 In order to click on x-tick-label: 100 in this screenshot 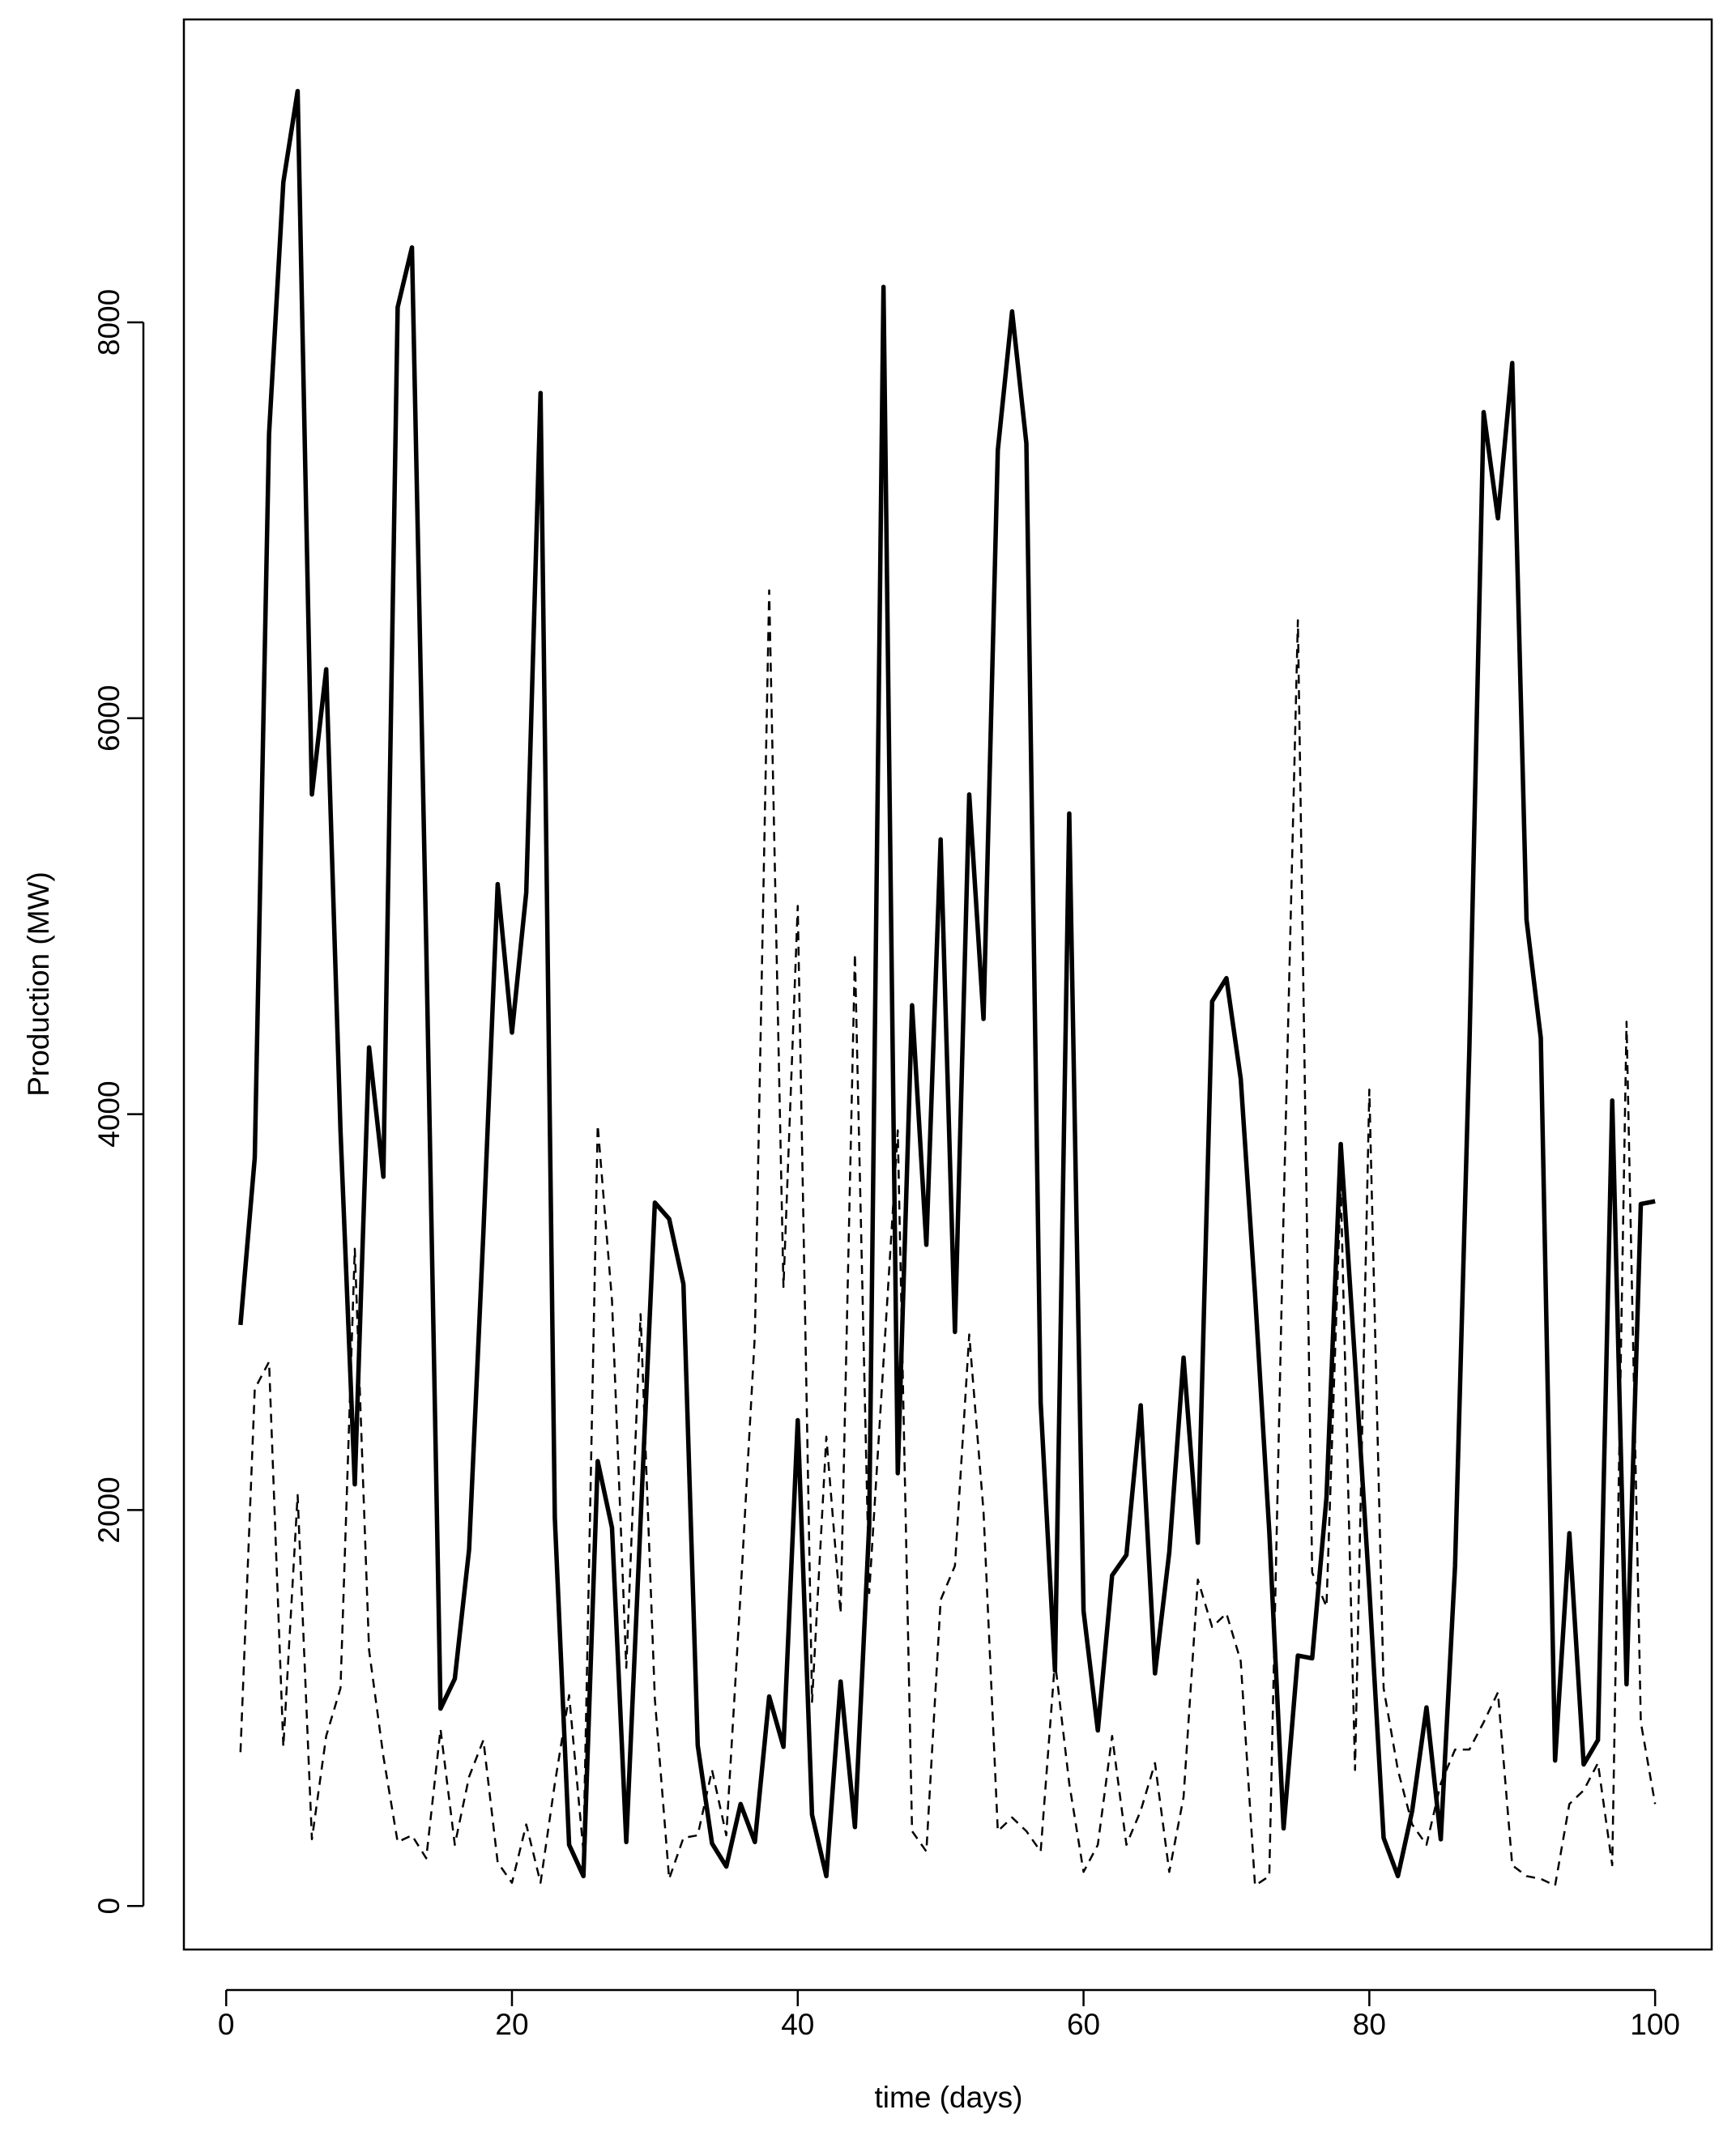, I will do `click(1655, 2024)`.